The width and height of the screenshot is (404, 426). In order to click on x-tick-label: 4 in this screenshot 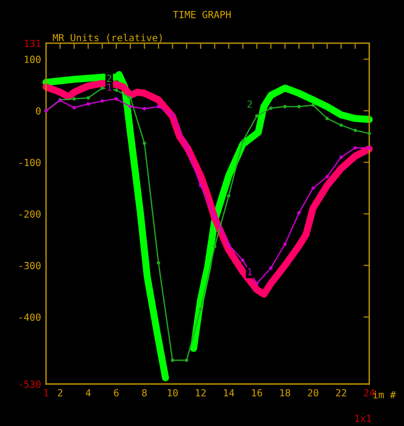, I will do `click(88, 392)`.